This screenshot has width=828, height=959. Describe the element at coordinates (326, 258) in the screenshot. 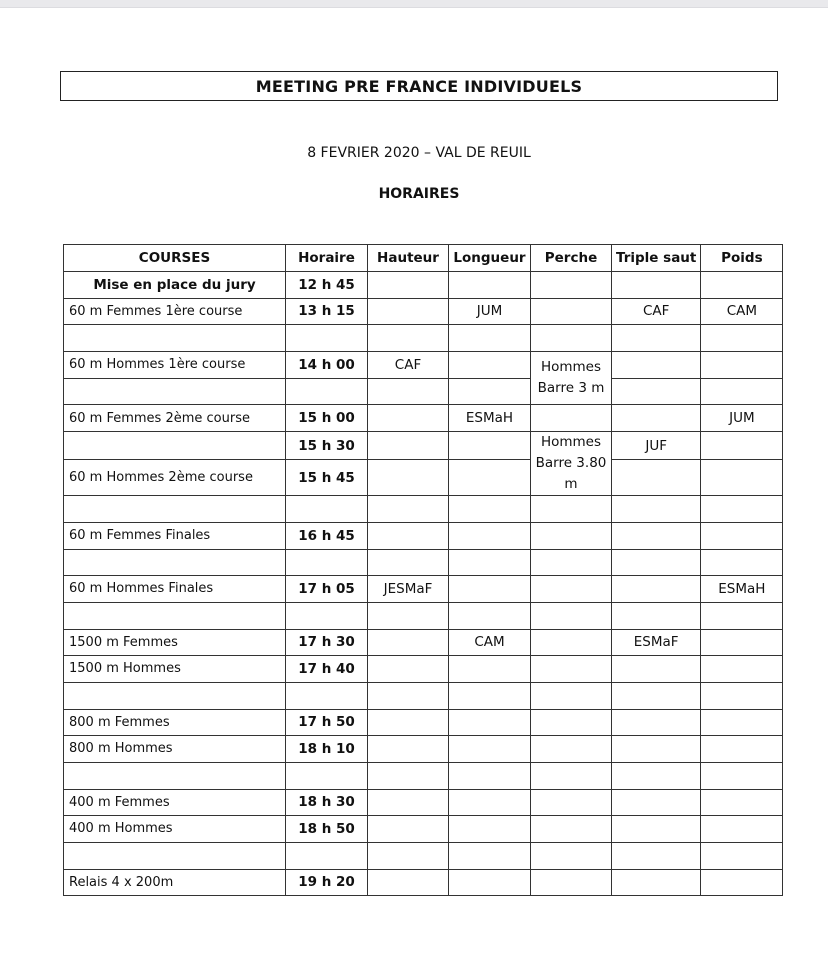

I see `column-header: Horaire` at that location.